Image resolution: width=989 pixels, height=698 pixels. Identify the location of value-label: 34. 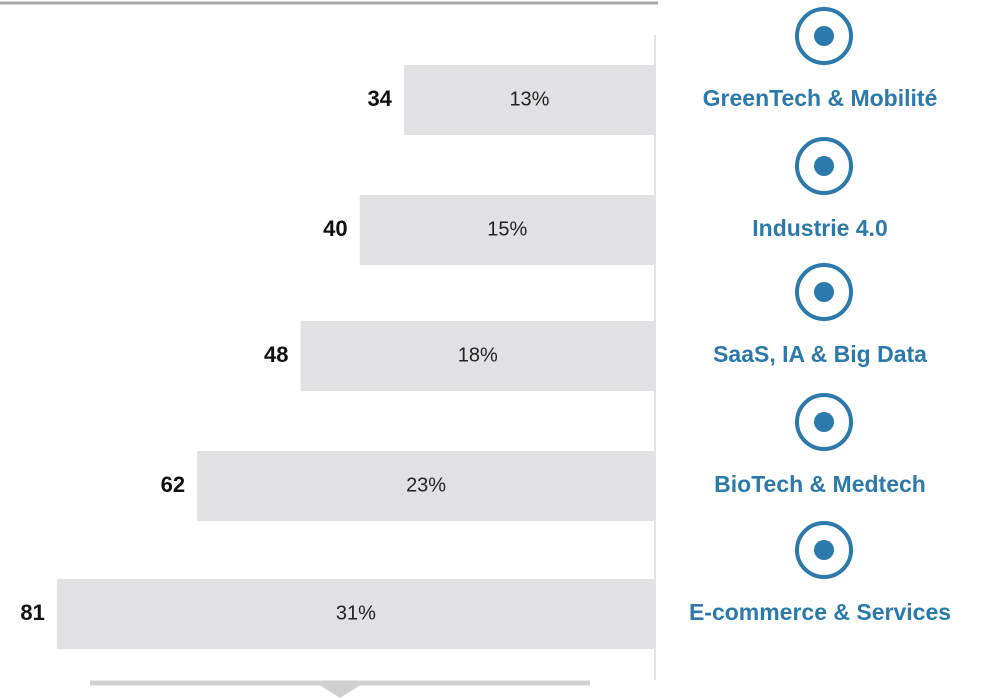
(379, 98).